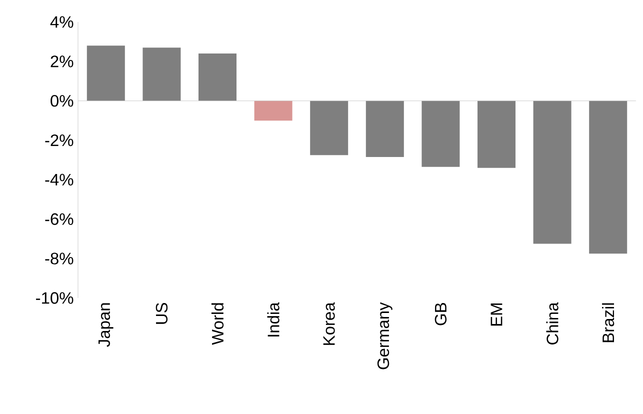 The width and height of the screenshot is (643, 414). What do you see at coordinates (62, 62) in the screenshot?
I see `y-tick-label: 2%` at bounding box center [62, 62].